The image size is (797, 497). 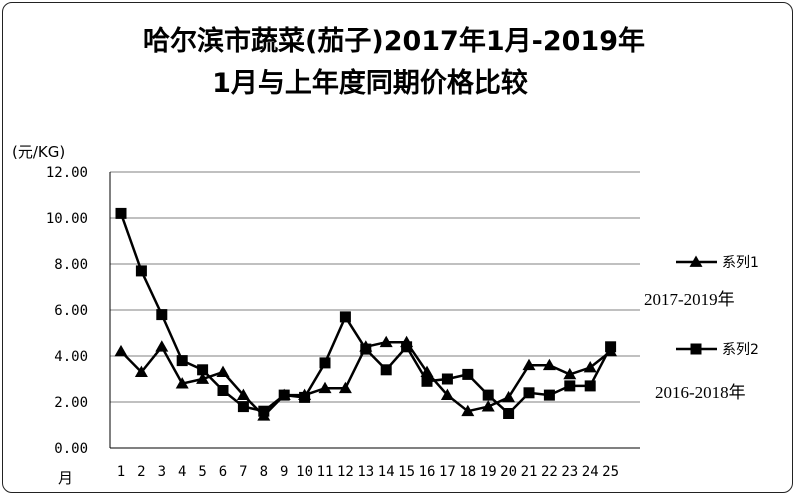 What do you see at coordinates (182, 472) in the screenshot?
I see `x-tick-label: 4` at bounding box center [182, 472].